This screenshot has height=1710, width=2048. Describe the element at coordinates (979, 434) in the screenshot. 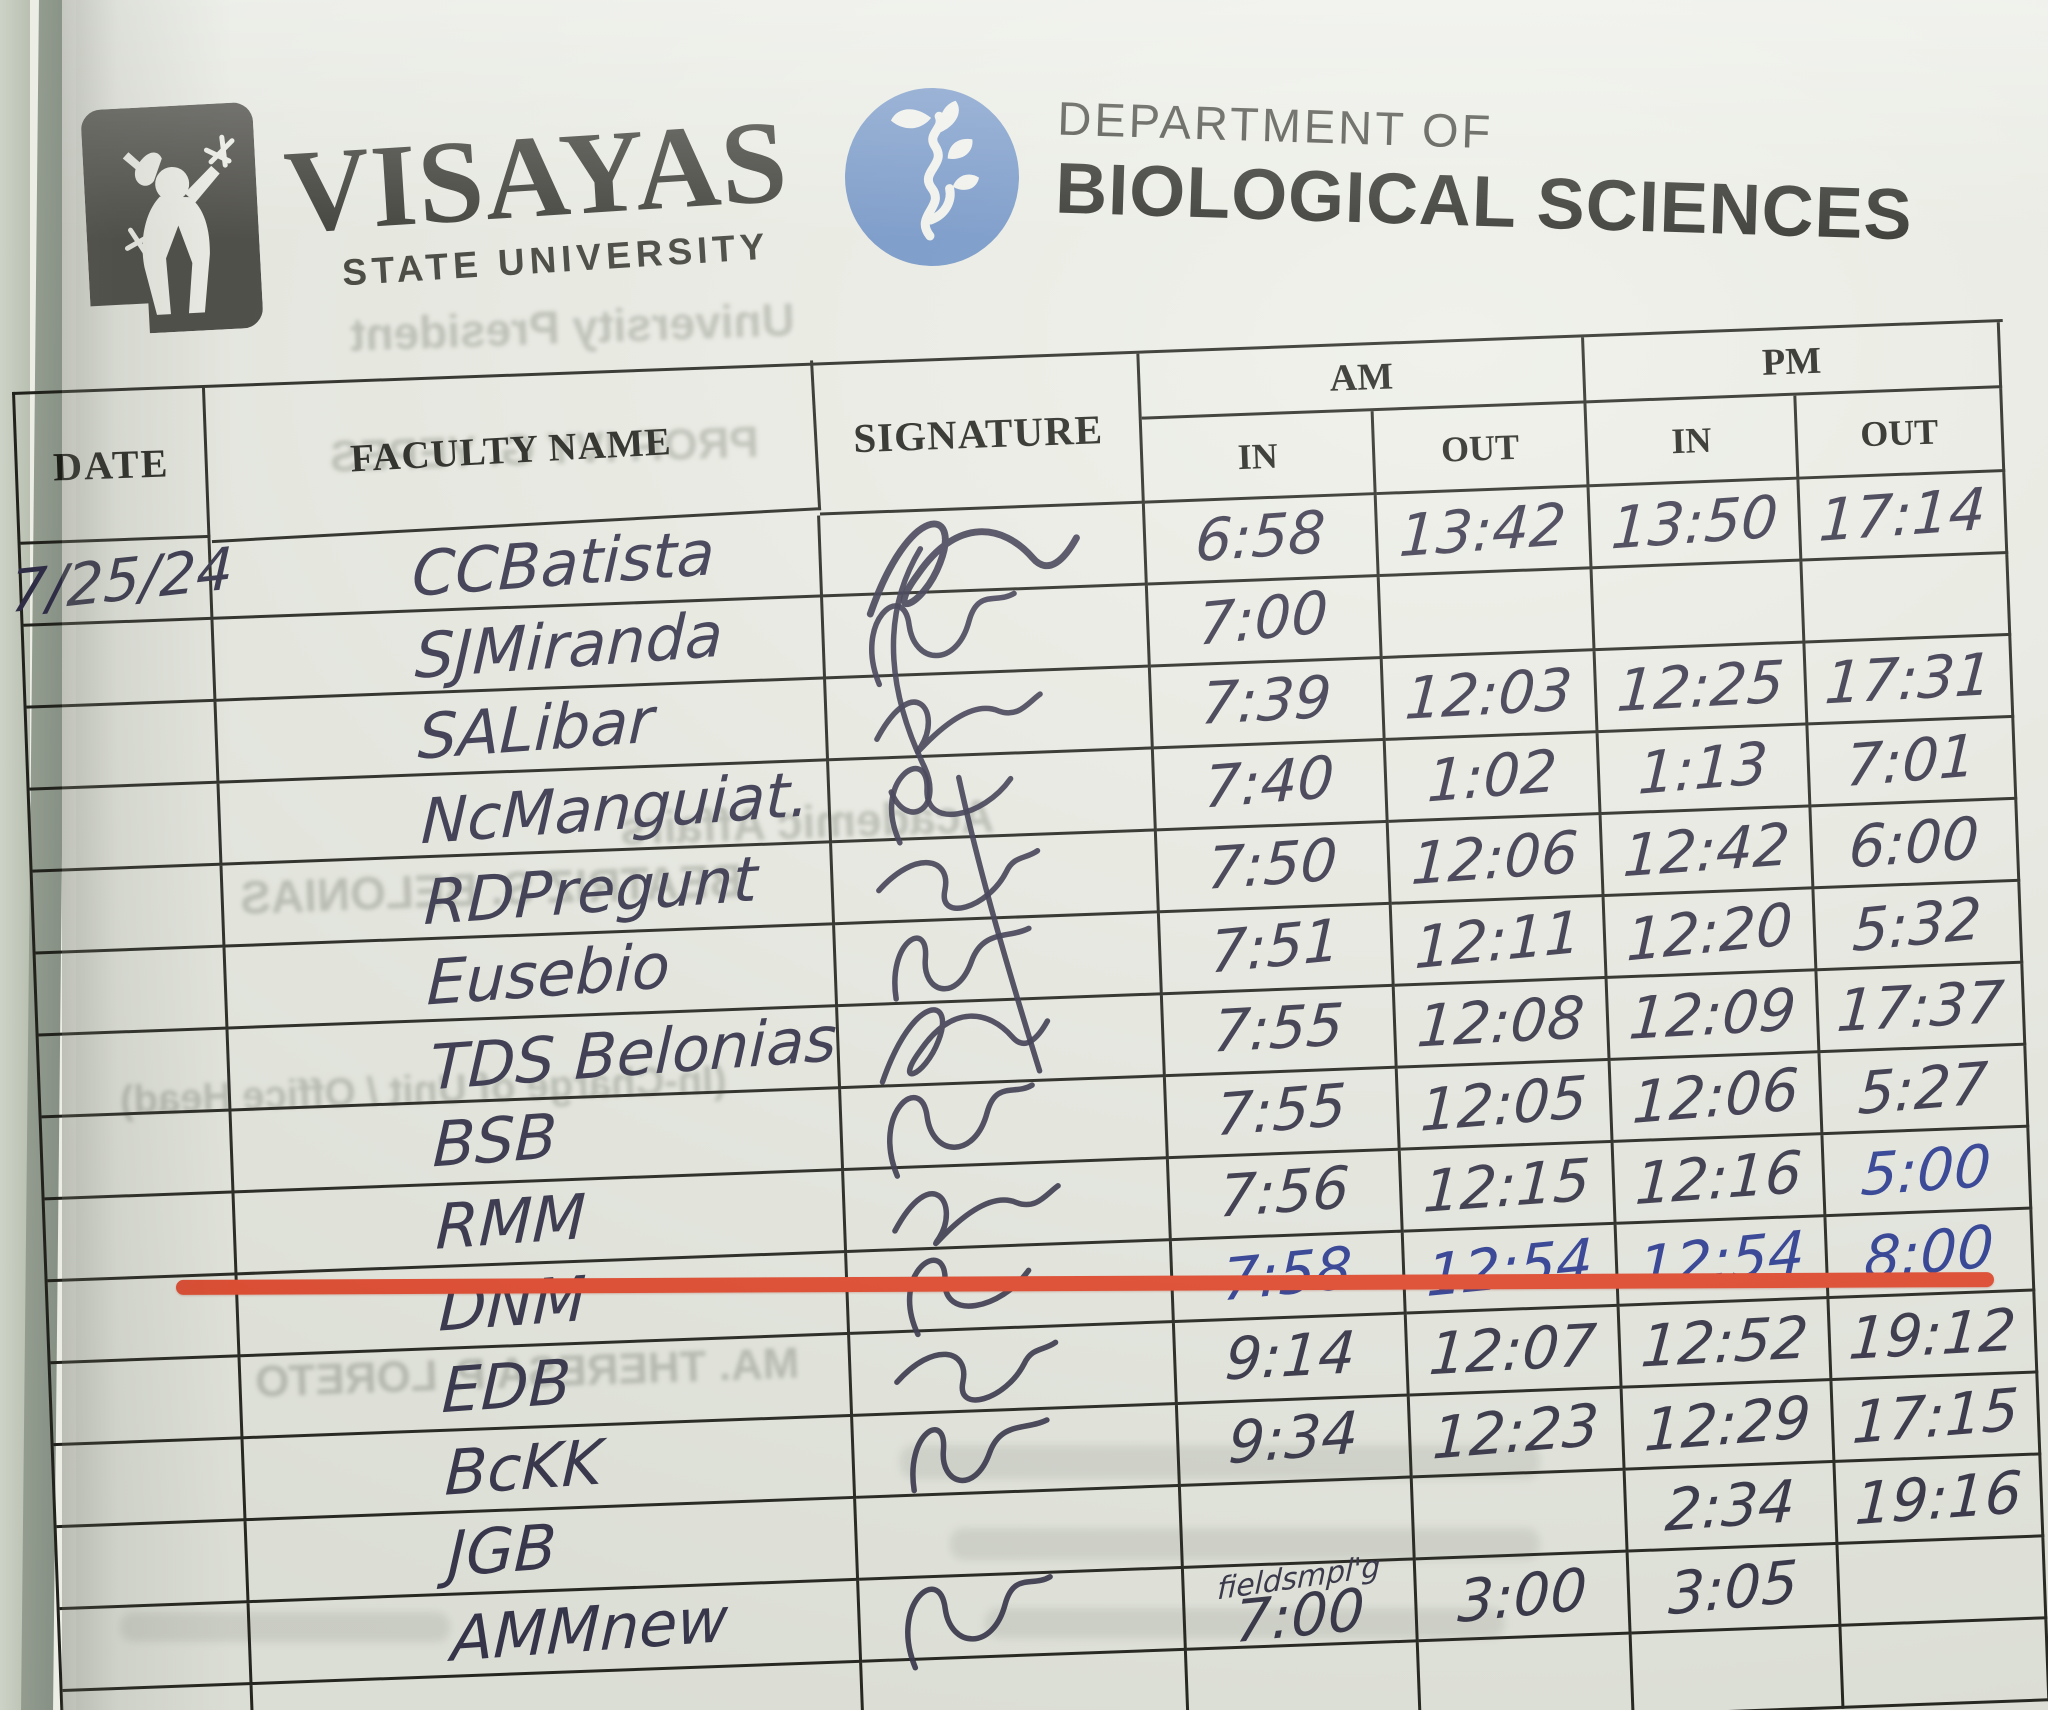

I see `col-header-signature: SIGNATURE` at that location.